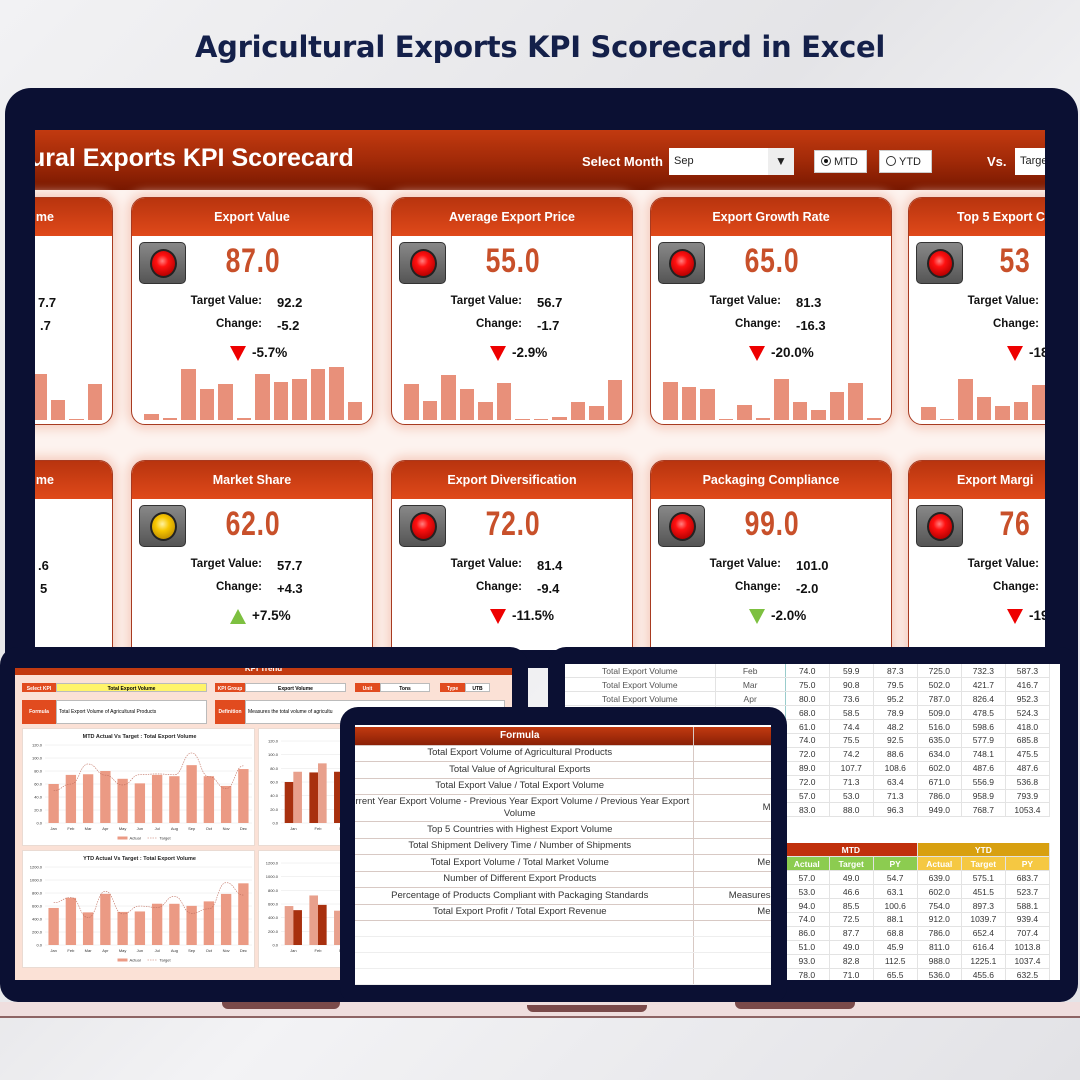  I want to click on definition-cell: Measures, so click(732, 896).